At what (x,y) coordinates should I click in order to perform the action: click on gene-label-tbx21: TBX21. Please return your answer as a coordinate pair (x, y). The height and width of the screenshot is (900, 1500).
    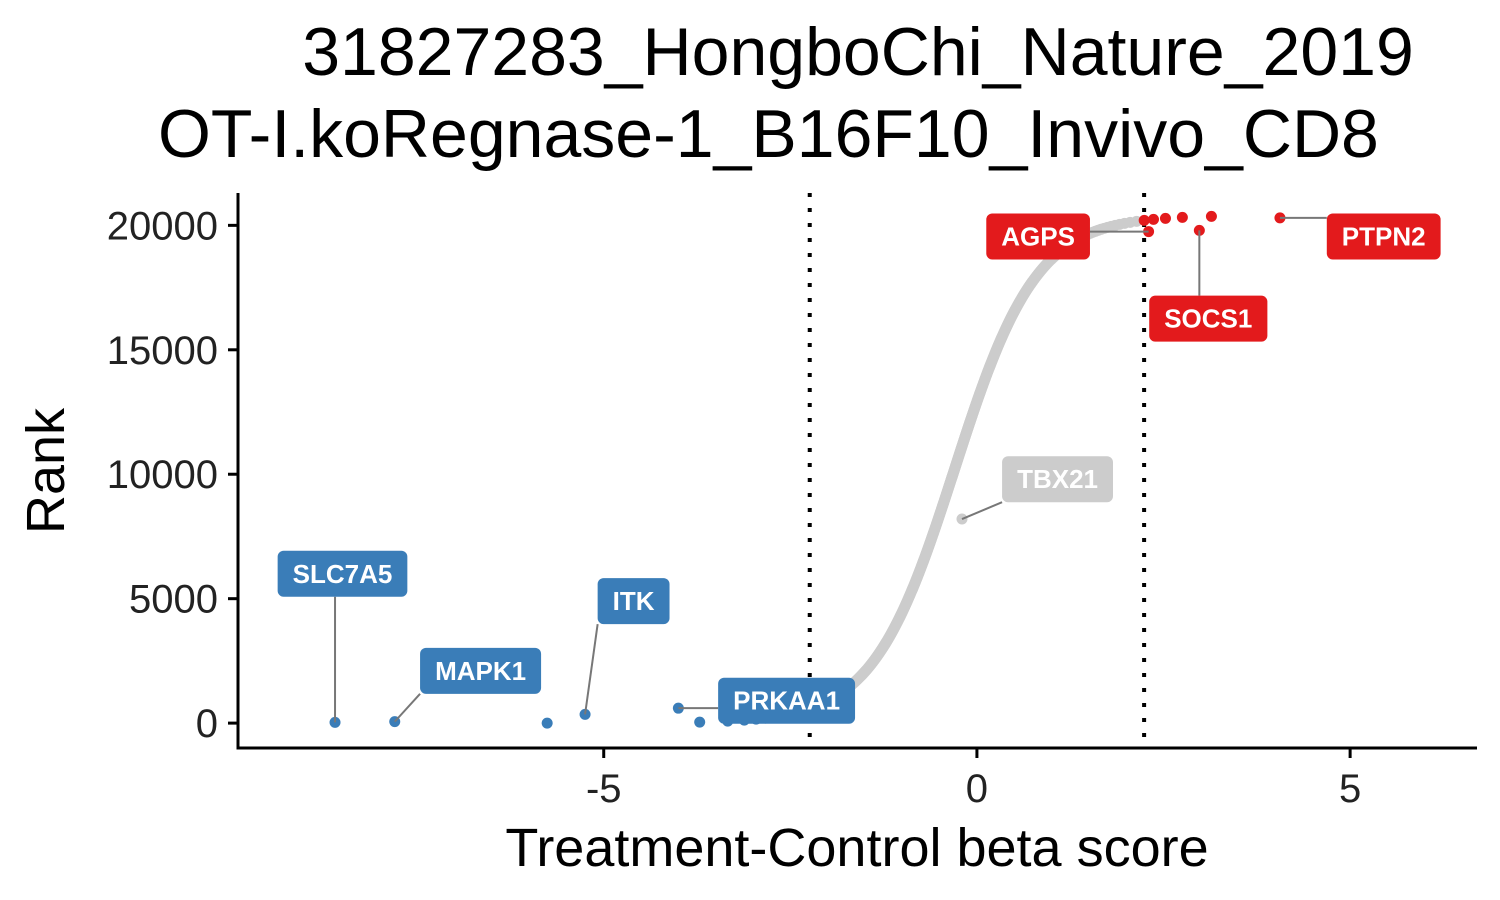
    Looking at the image, I should click on (1057, 479).